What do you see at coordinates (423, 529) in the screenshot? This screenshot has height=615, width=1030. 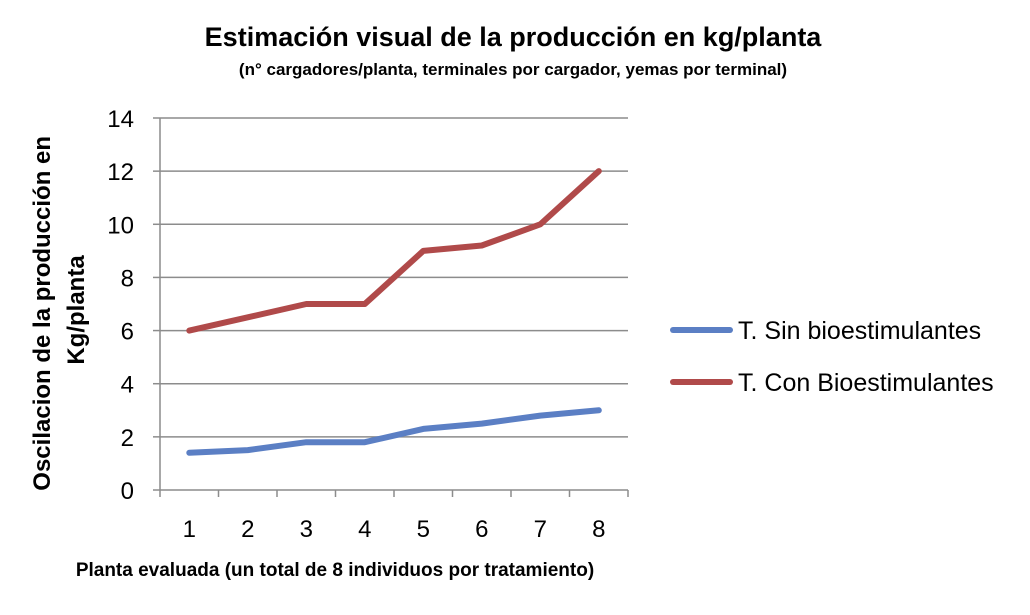 I see `x-tick-label-5: 5` at bounding box center [423, 529].